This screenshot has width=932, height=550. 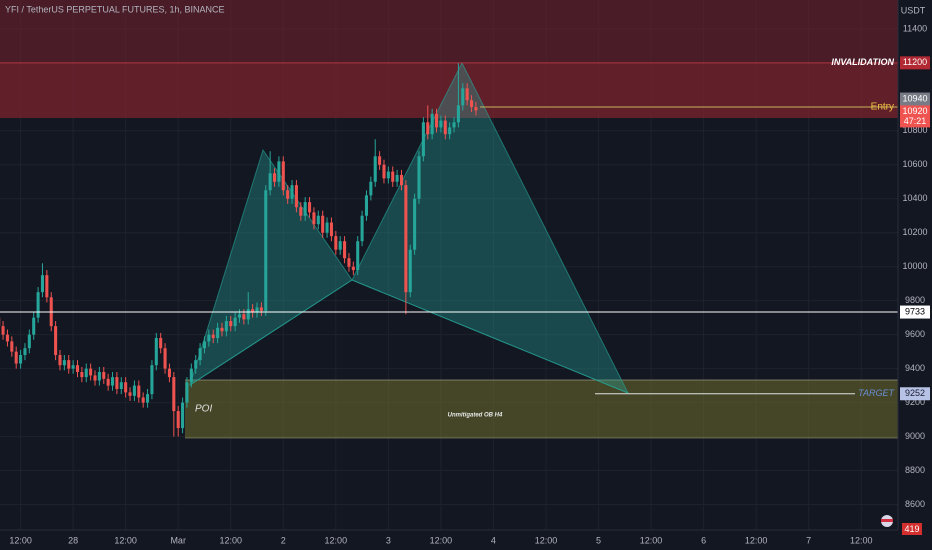 What do you see at coordinates (914, 130) in the screenshot?
I see `y-tick-label: 10800` at bounding box center [914, 130].